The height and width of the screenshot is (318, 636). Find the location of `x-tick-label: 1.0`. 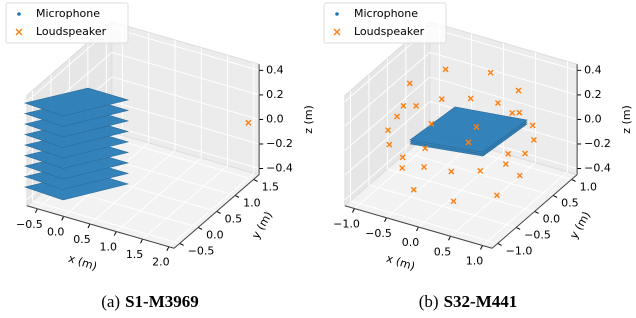

x-tick-label: 1.0 is located at coordinates (109, 247).